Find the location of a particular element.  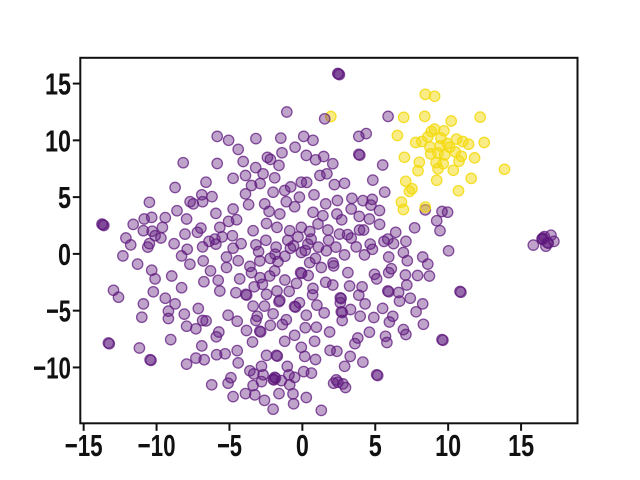

x-tick-label: −10 is located at coordinates (157, 445).